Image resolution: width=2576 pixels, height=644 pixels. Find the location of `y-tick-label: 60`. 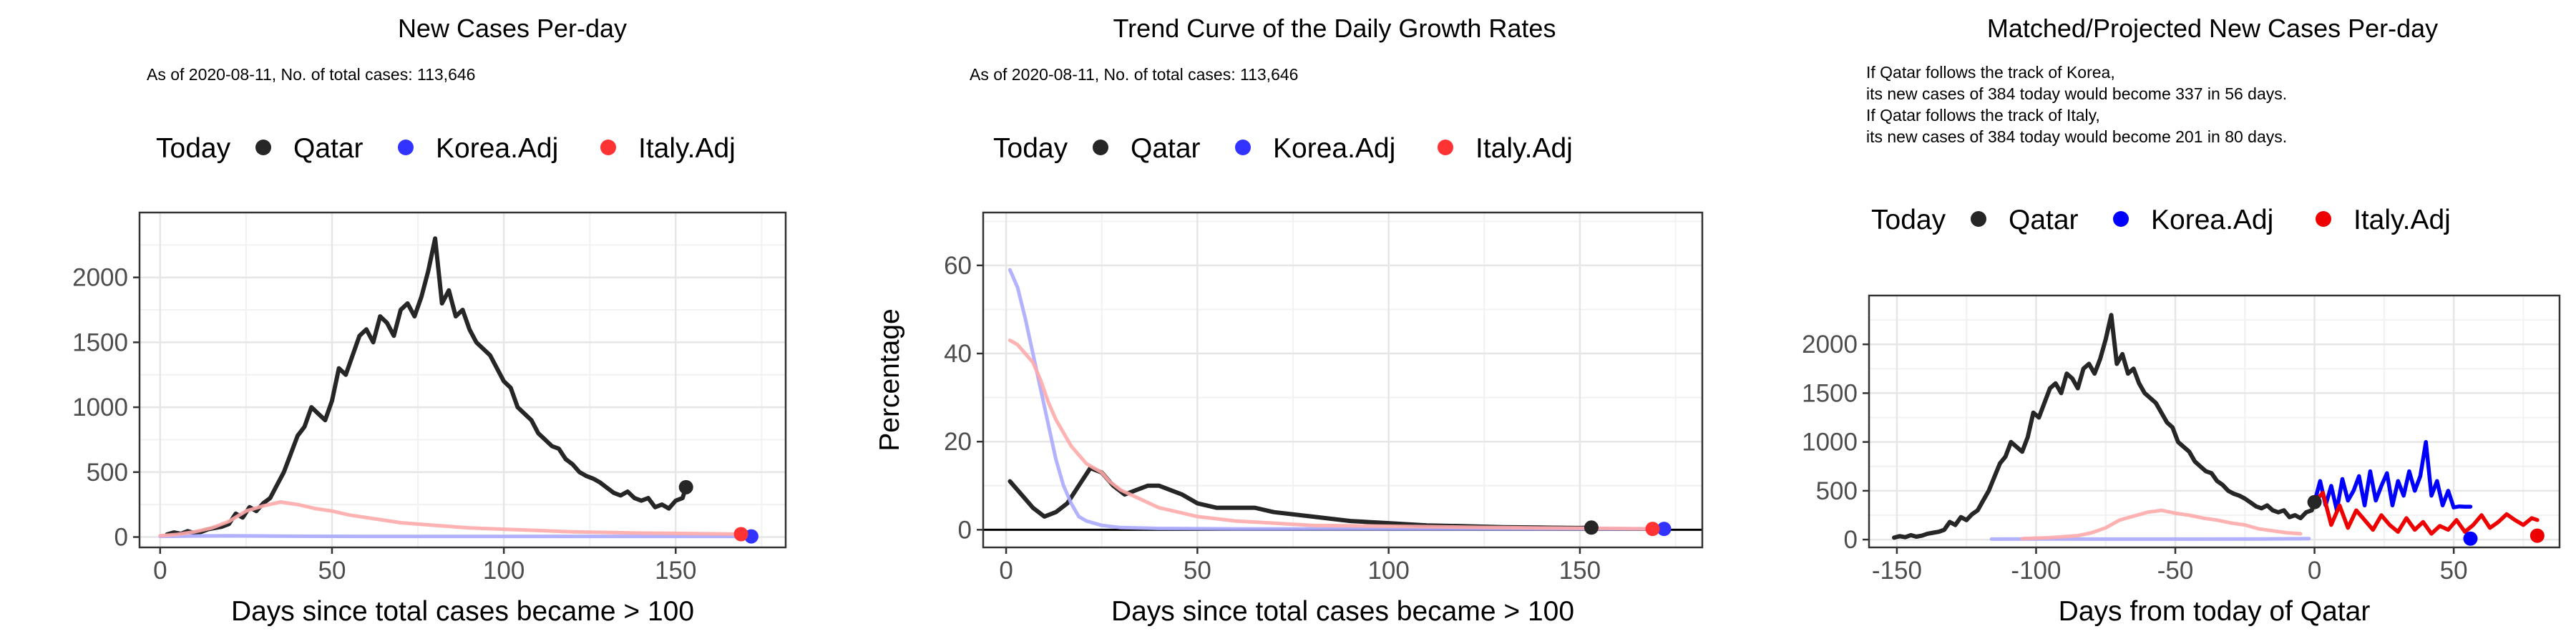

y-tick-label: 60 is located at coordinates (958, 266).